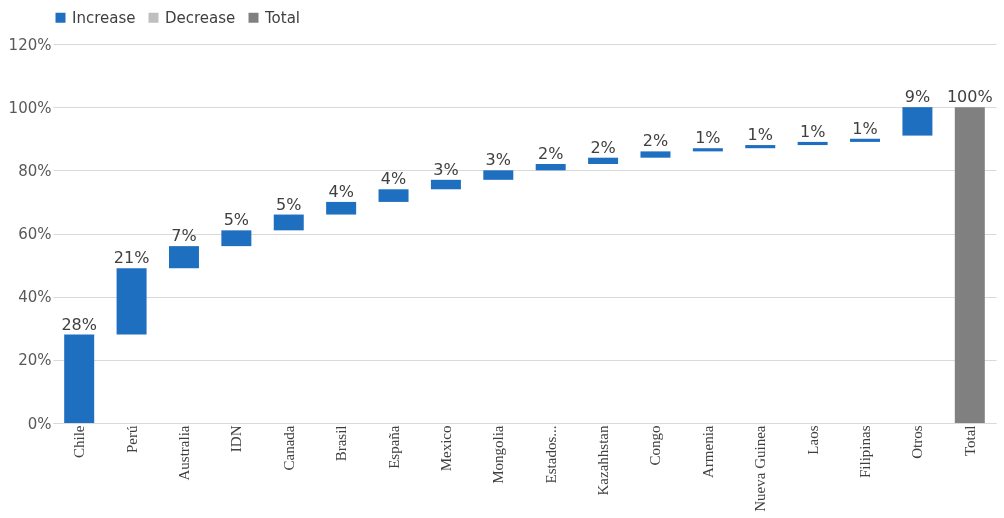 This screenshot has height=518, width=1004. Describe the element at coordinates (35, 297) in the screenshot. I see `y-tick-label: 40%` at that location.